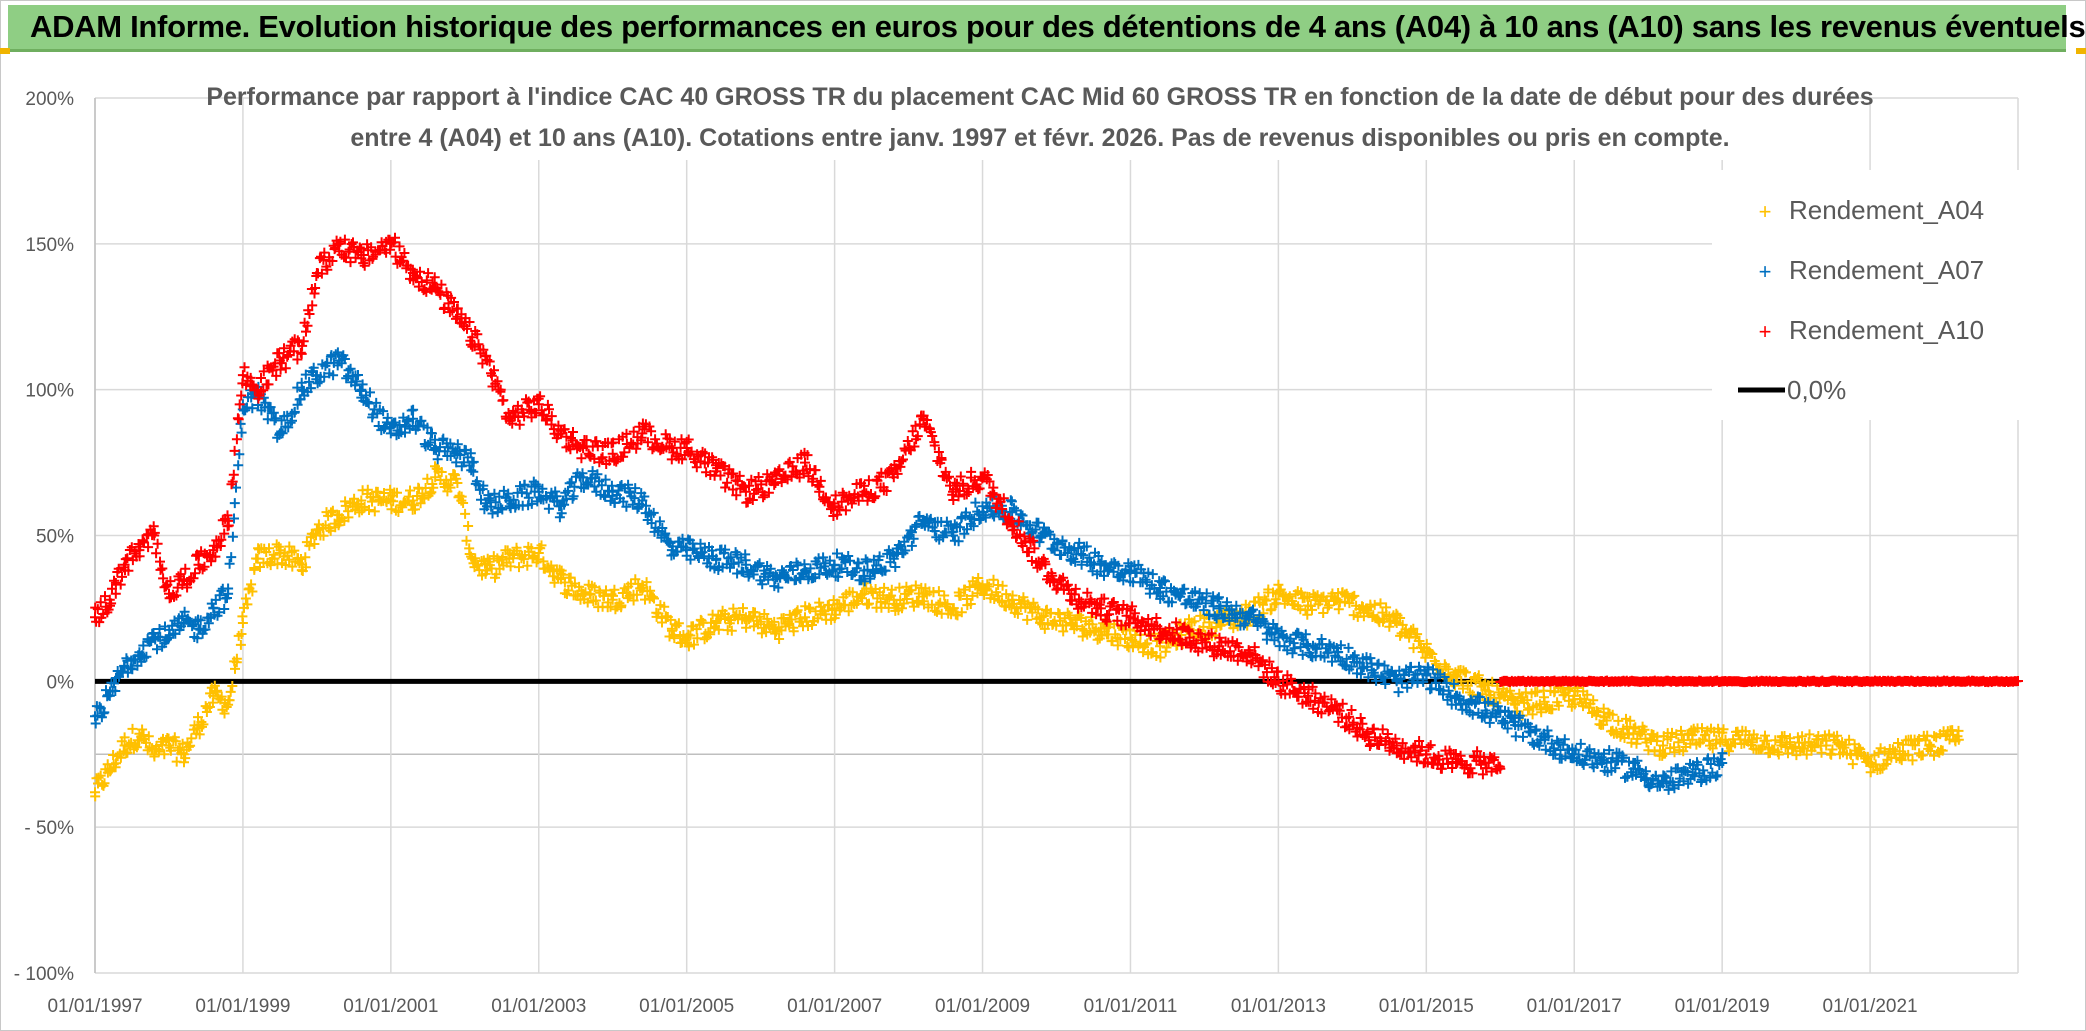 The image size is (2086, 1031). I want to click on y-tick-label: 50%, so click(55, 537).